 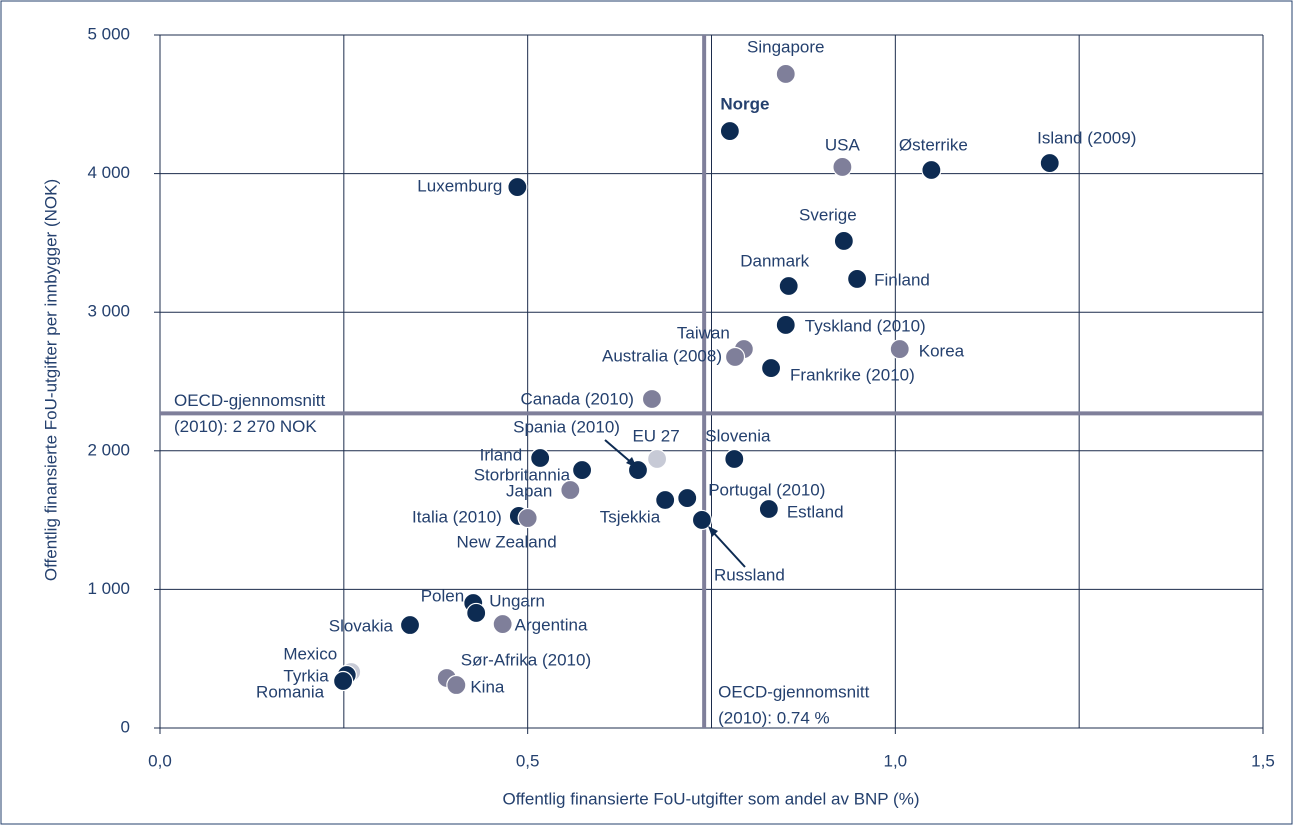 I want to click on point-label: Argentina, so click(x=551, y=625).